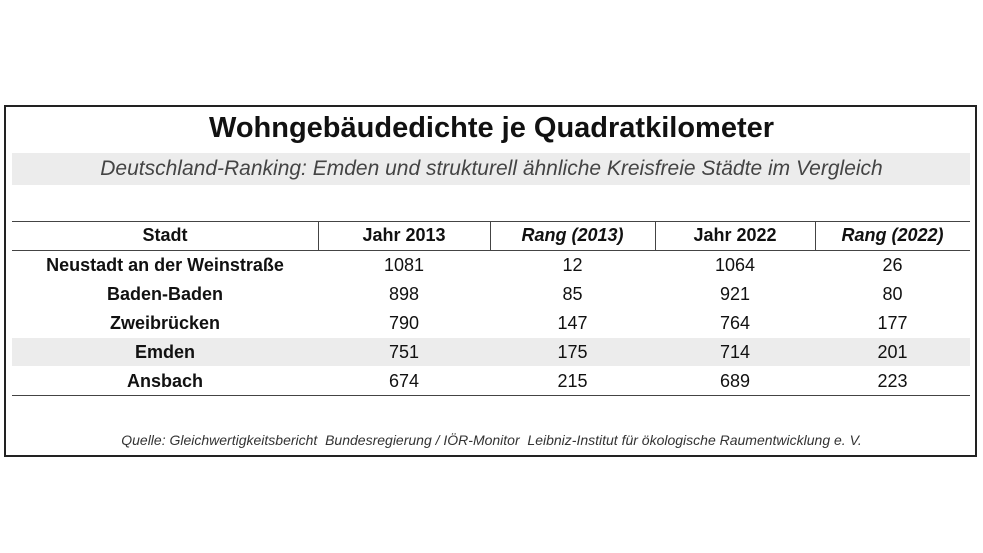  What do you see at coordinates (892, 323) in the screenshot?
I see `table-cell: 177` at bounding box center [892, 323].